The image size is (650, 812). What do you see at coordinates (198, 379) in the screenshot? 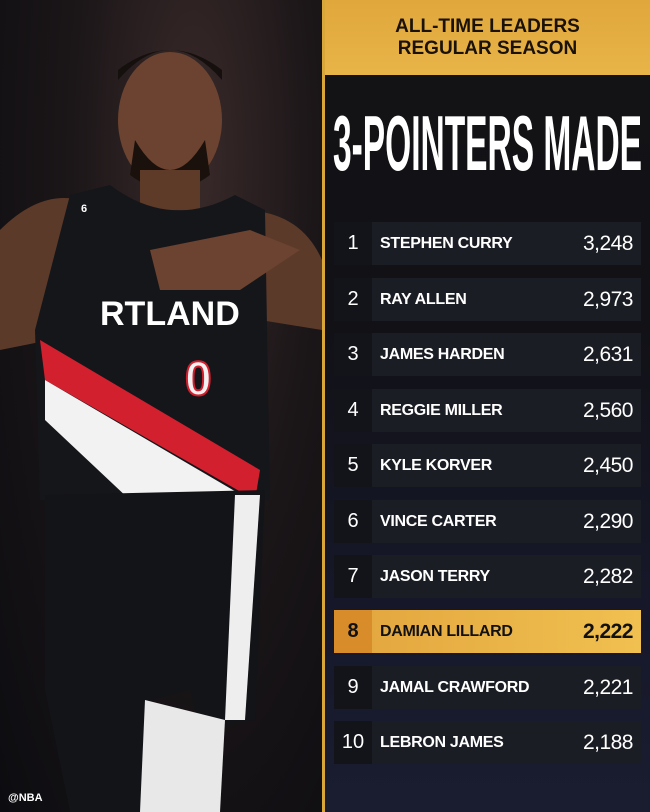
I see `jersey-number: 0` at bounding box center [198, 379].